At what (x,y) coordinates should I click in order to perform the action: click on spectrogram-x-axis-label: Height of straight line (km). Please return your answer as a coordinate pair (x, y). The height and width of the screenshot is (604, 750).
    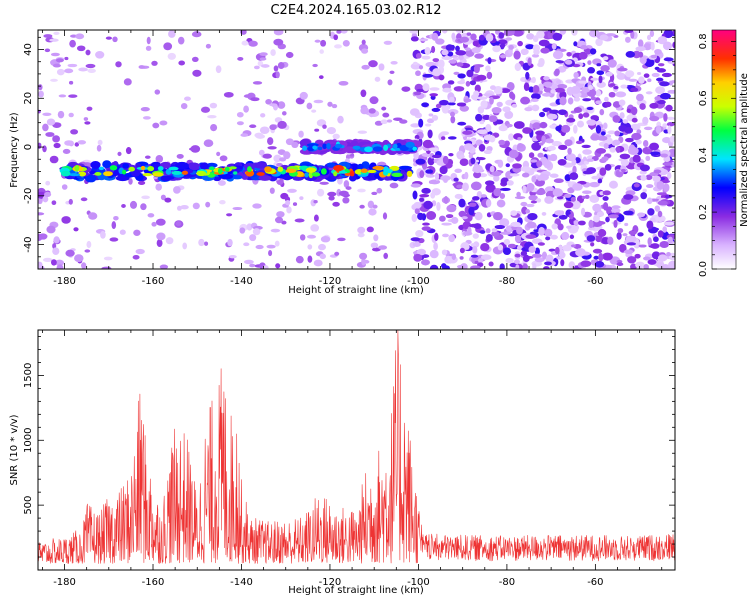
    Looking at the image, I should click on (356, 290).